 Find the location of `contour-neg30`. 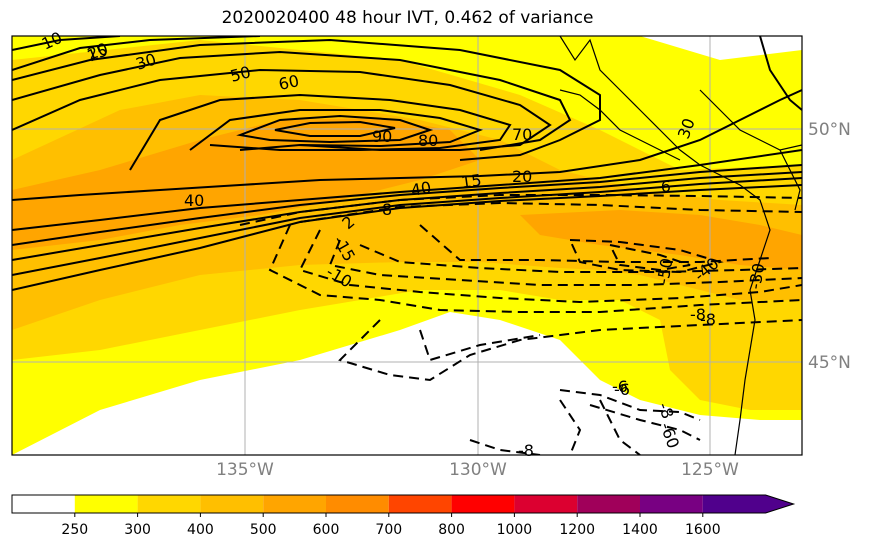

contour-neg30 is located at coordinates (595, 243).